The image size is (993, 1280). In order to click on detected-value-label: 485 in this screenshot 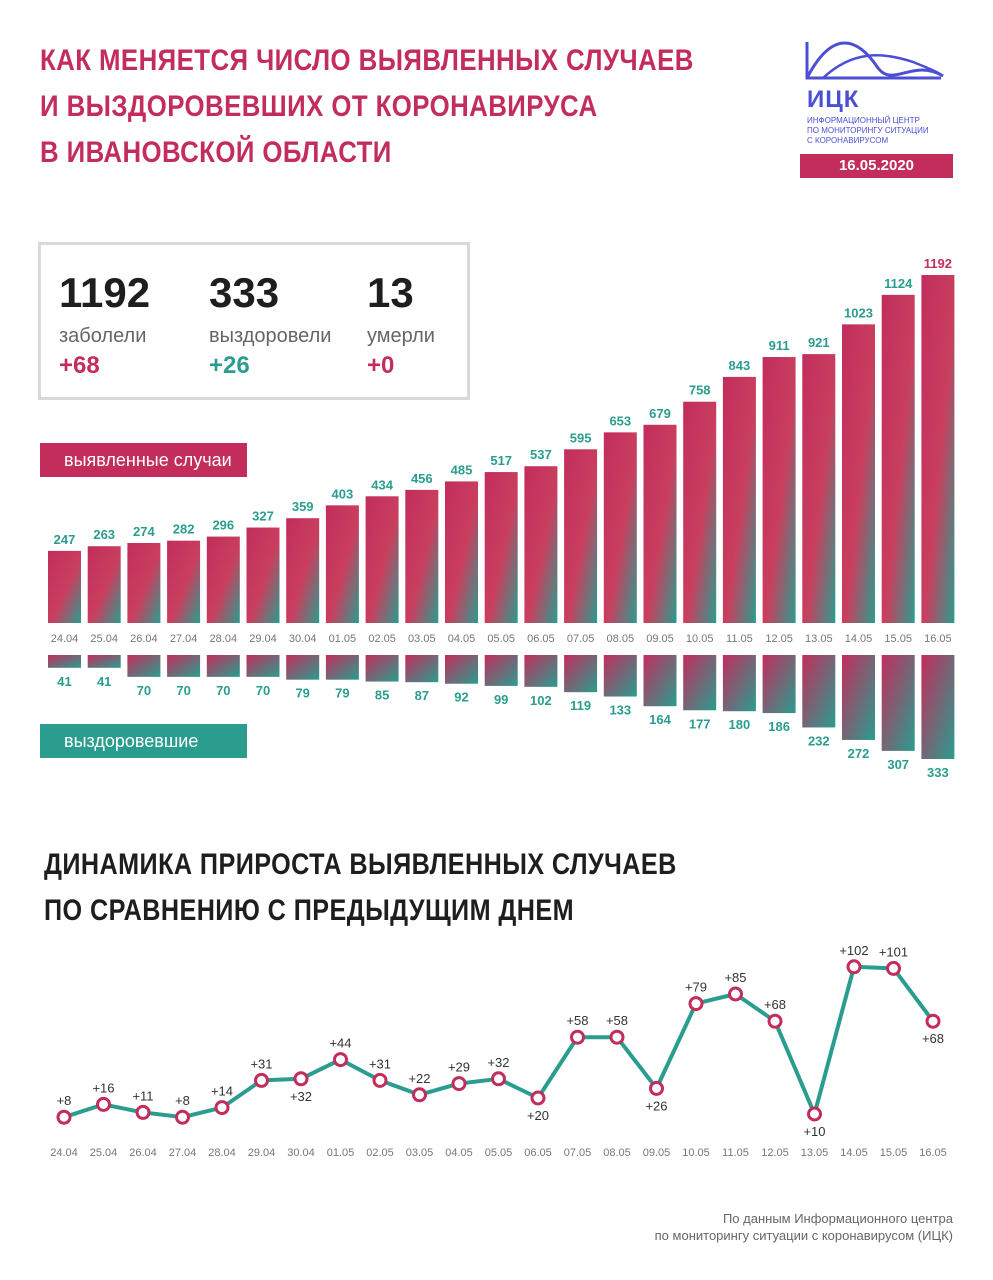, I will do `click(462, 469)`.